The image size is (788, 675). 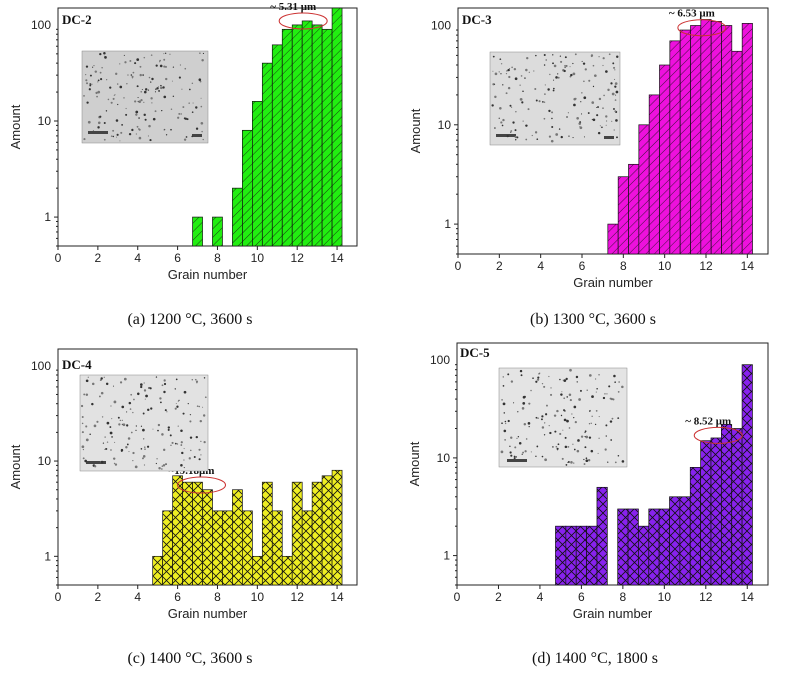 I want to click on panel-b-caption: (b) 1300 °C, 3600 s, so click(x=593, y=319).